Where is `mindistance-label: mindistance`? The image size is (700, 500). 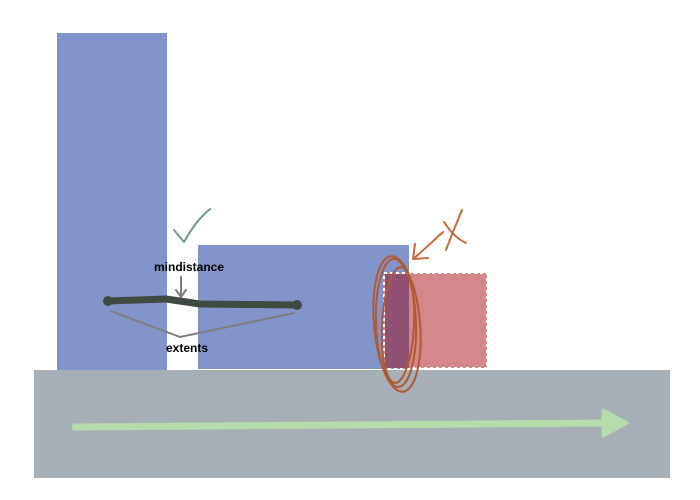 mindistance-label: mindistance is located at coordinates (189, 267).